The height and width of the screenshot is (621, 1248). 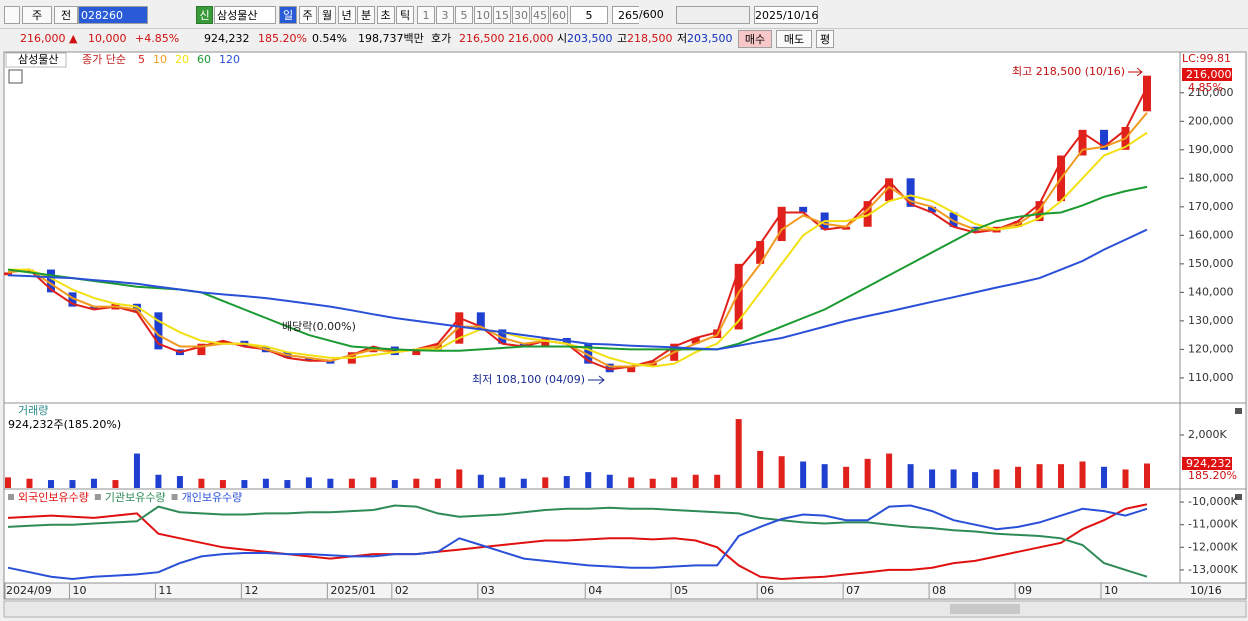 I want to click on quote-volume: 924,232, so click(x=227, y=38).